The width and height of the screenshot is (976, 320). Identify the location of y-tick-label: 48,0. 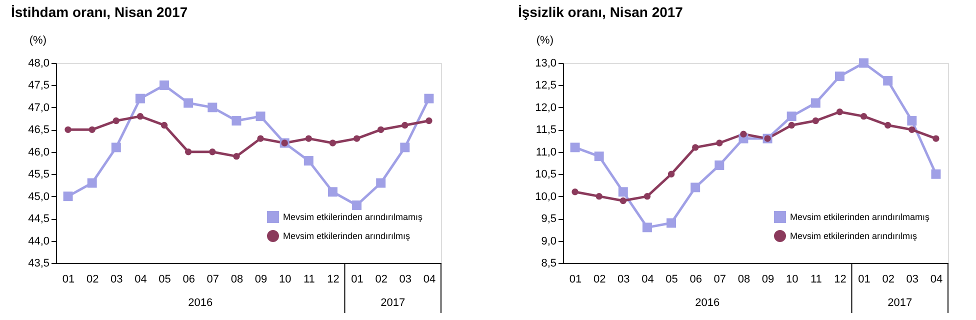
(39, 64).